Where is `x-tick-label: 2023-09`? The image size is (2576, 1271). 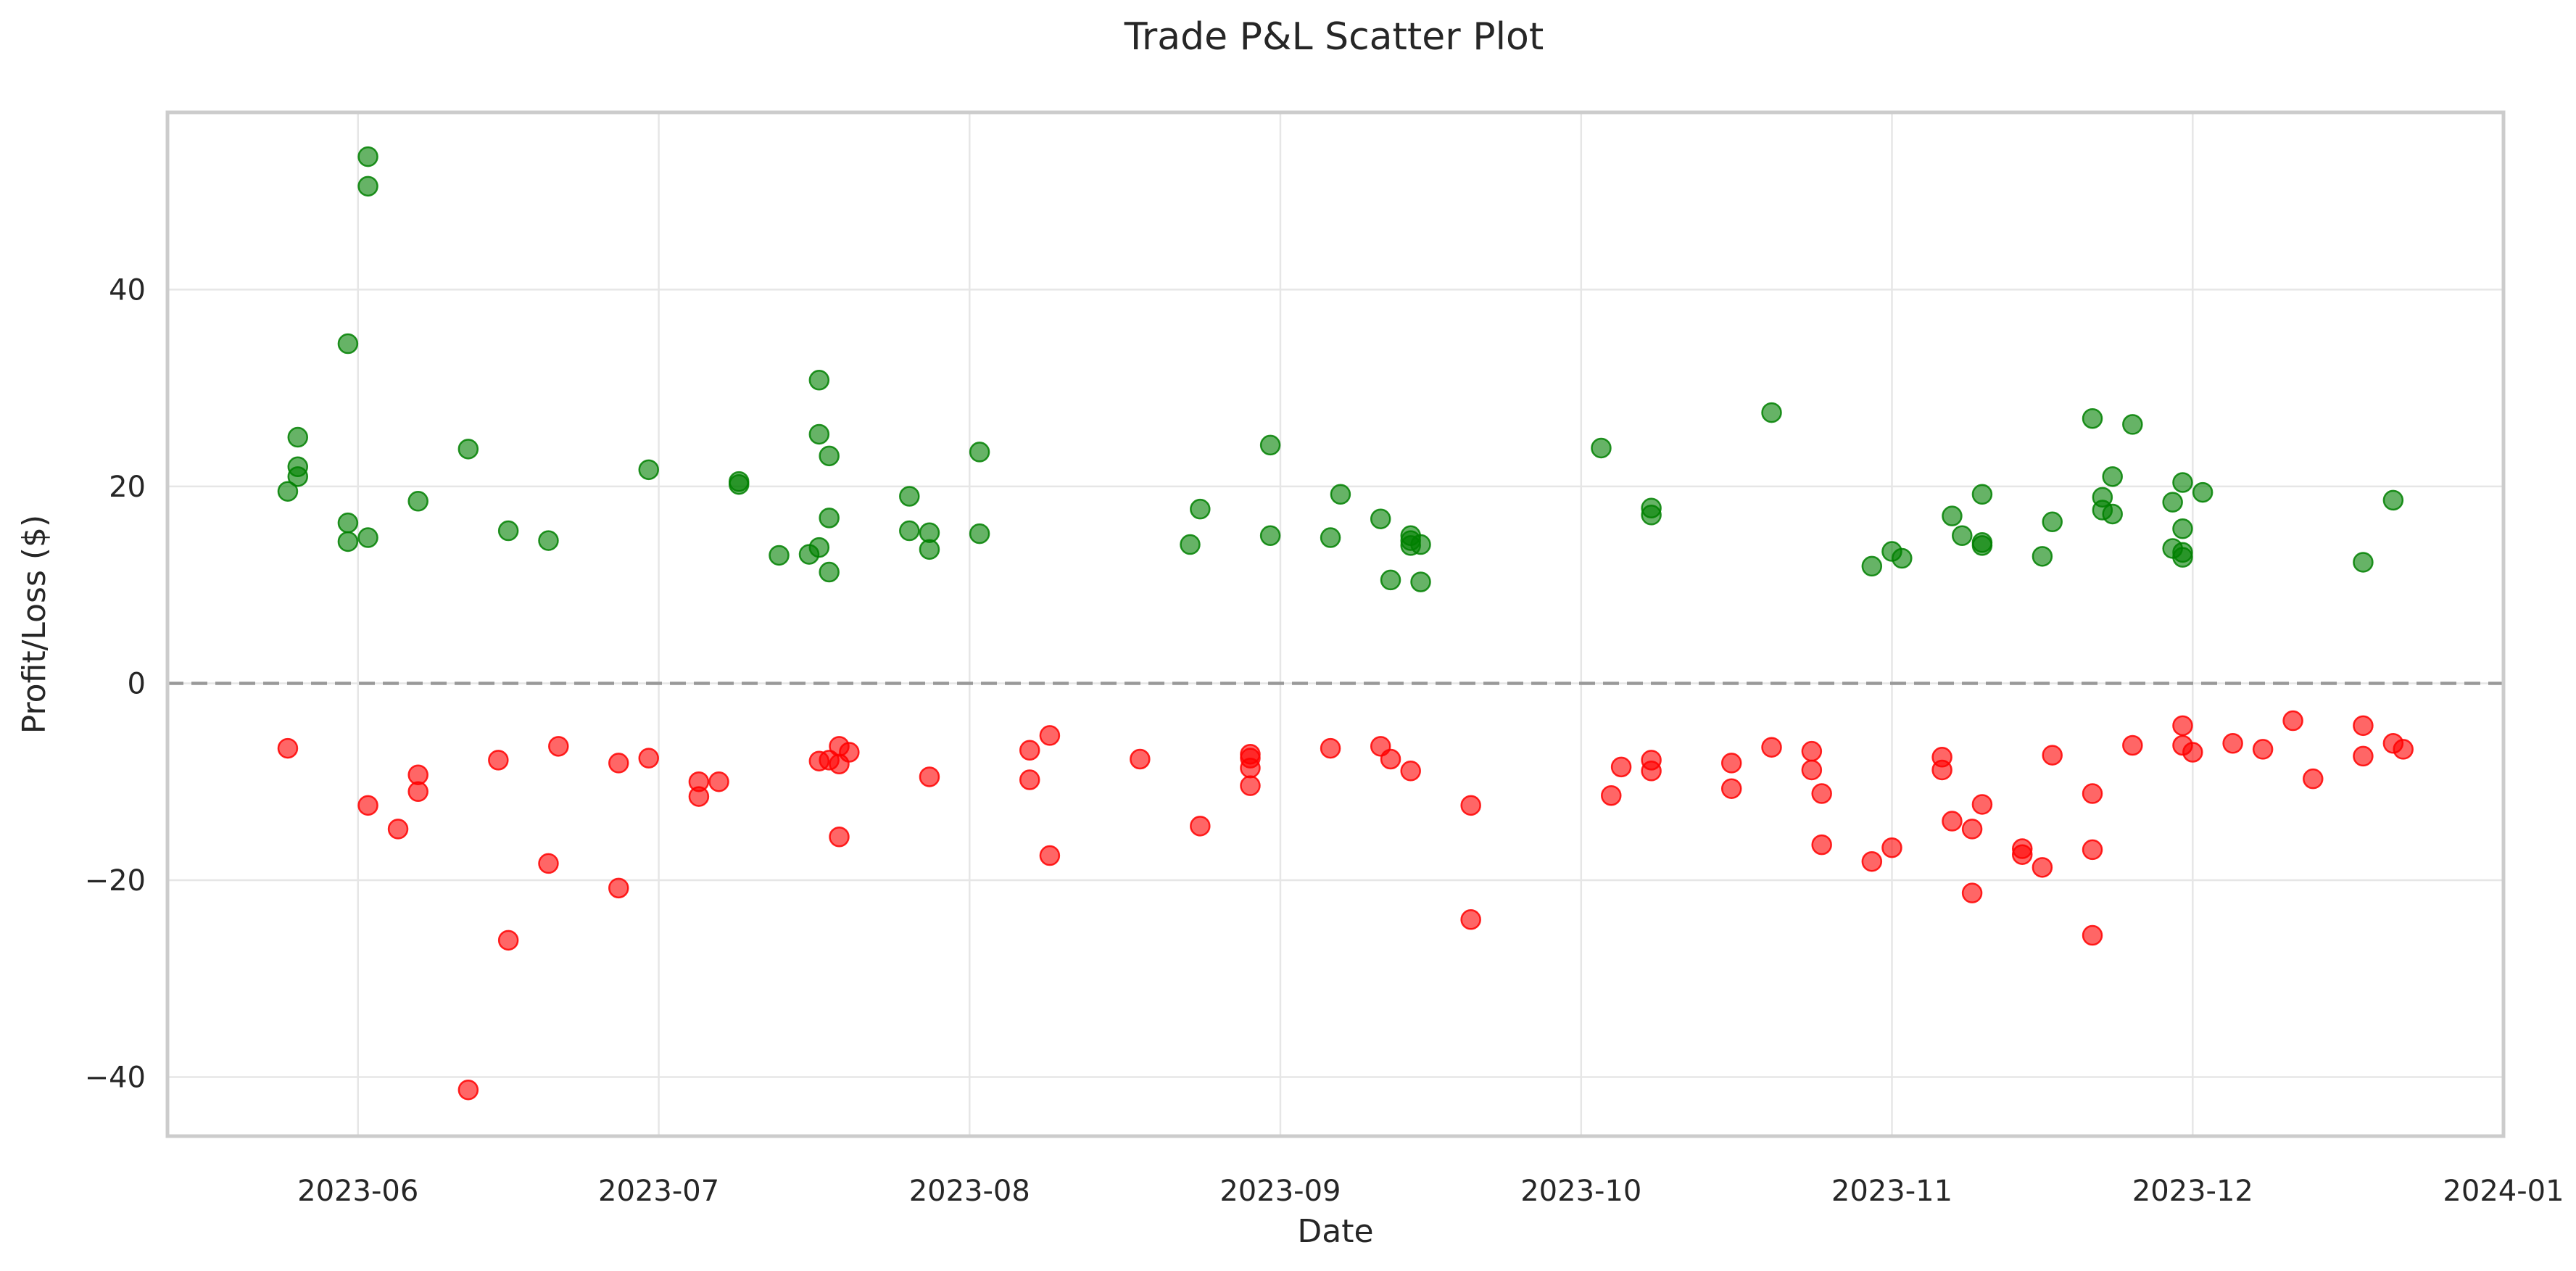 x-tick-label: 2023-09 is located at coordinates (1280, 1191).